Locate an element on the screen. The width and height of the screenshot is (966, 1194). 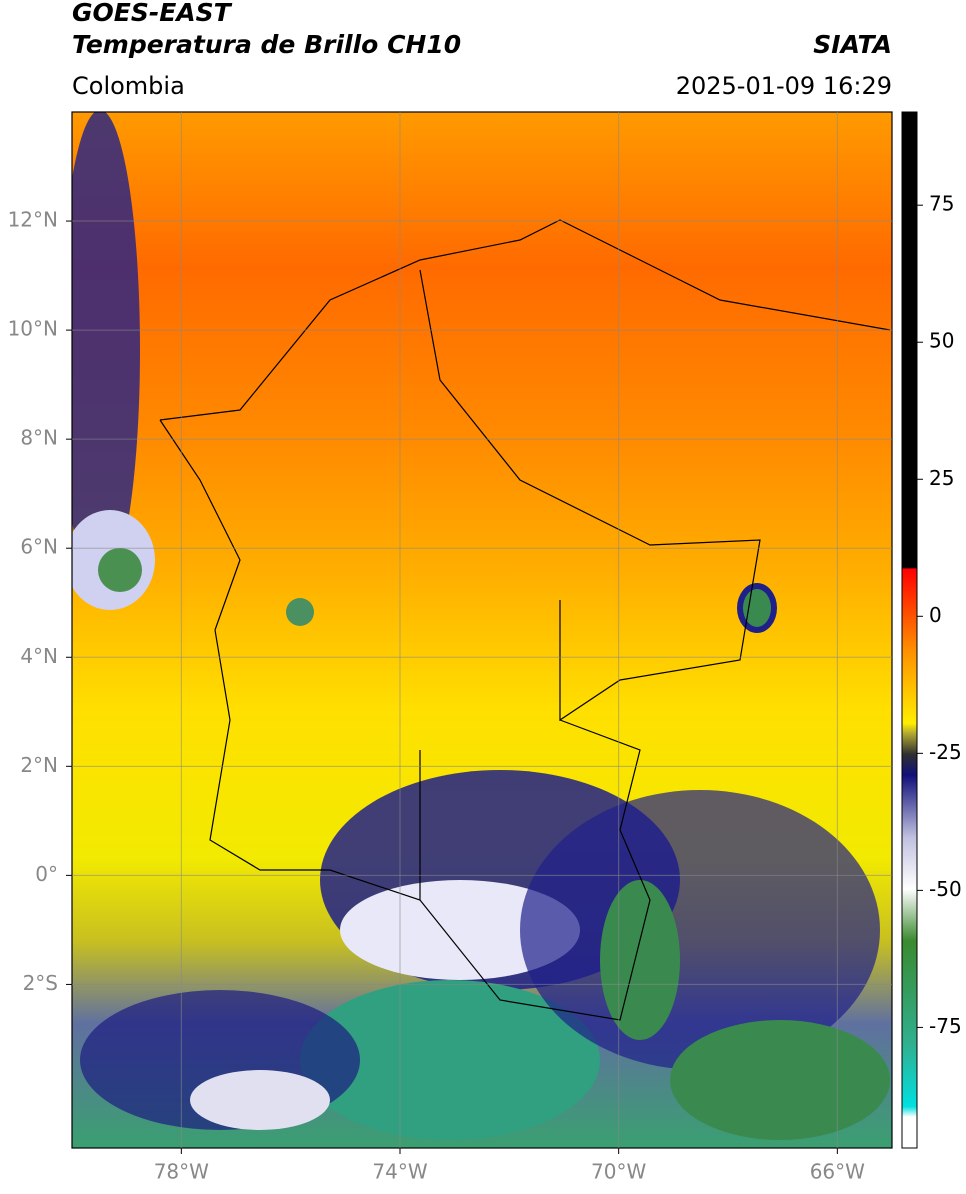
colorbar is located at coordinates (909, 630).